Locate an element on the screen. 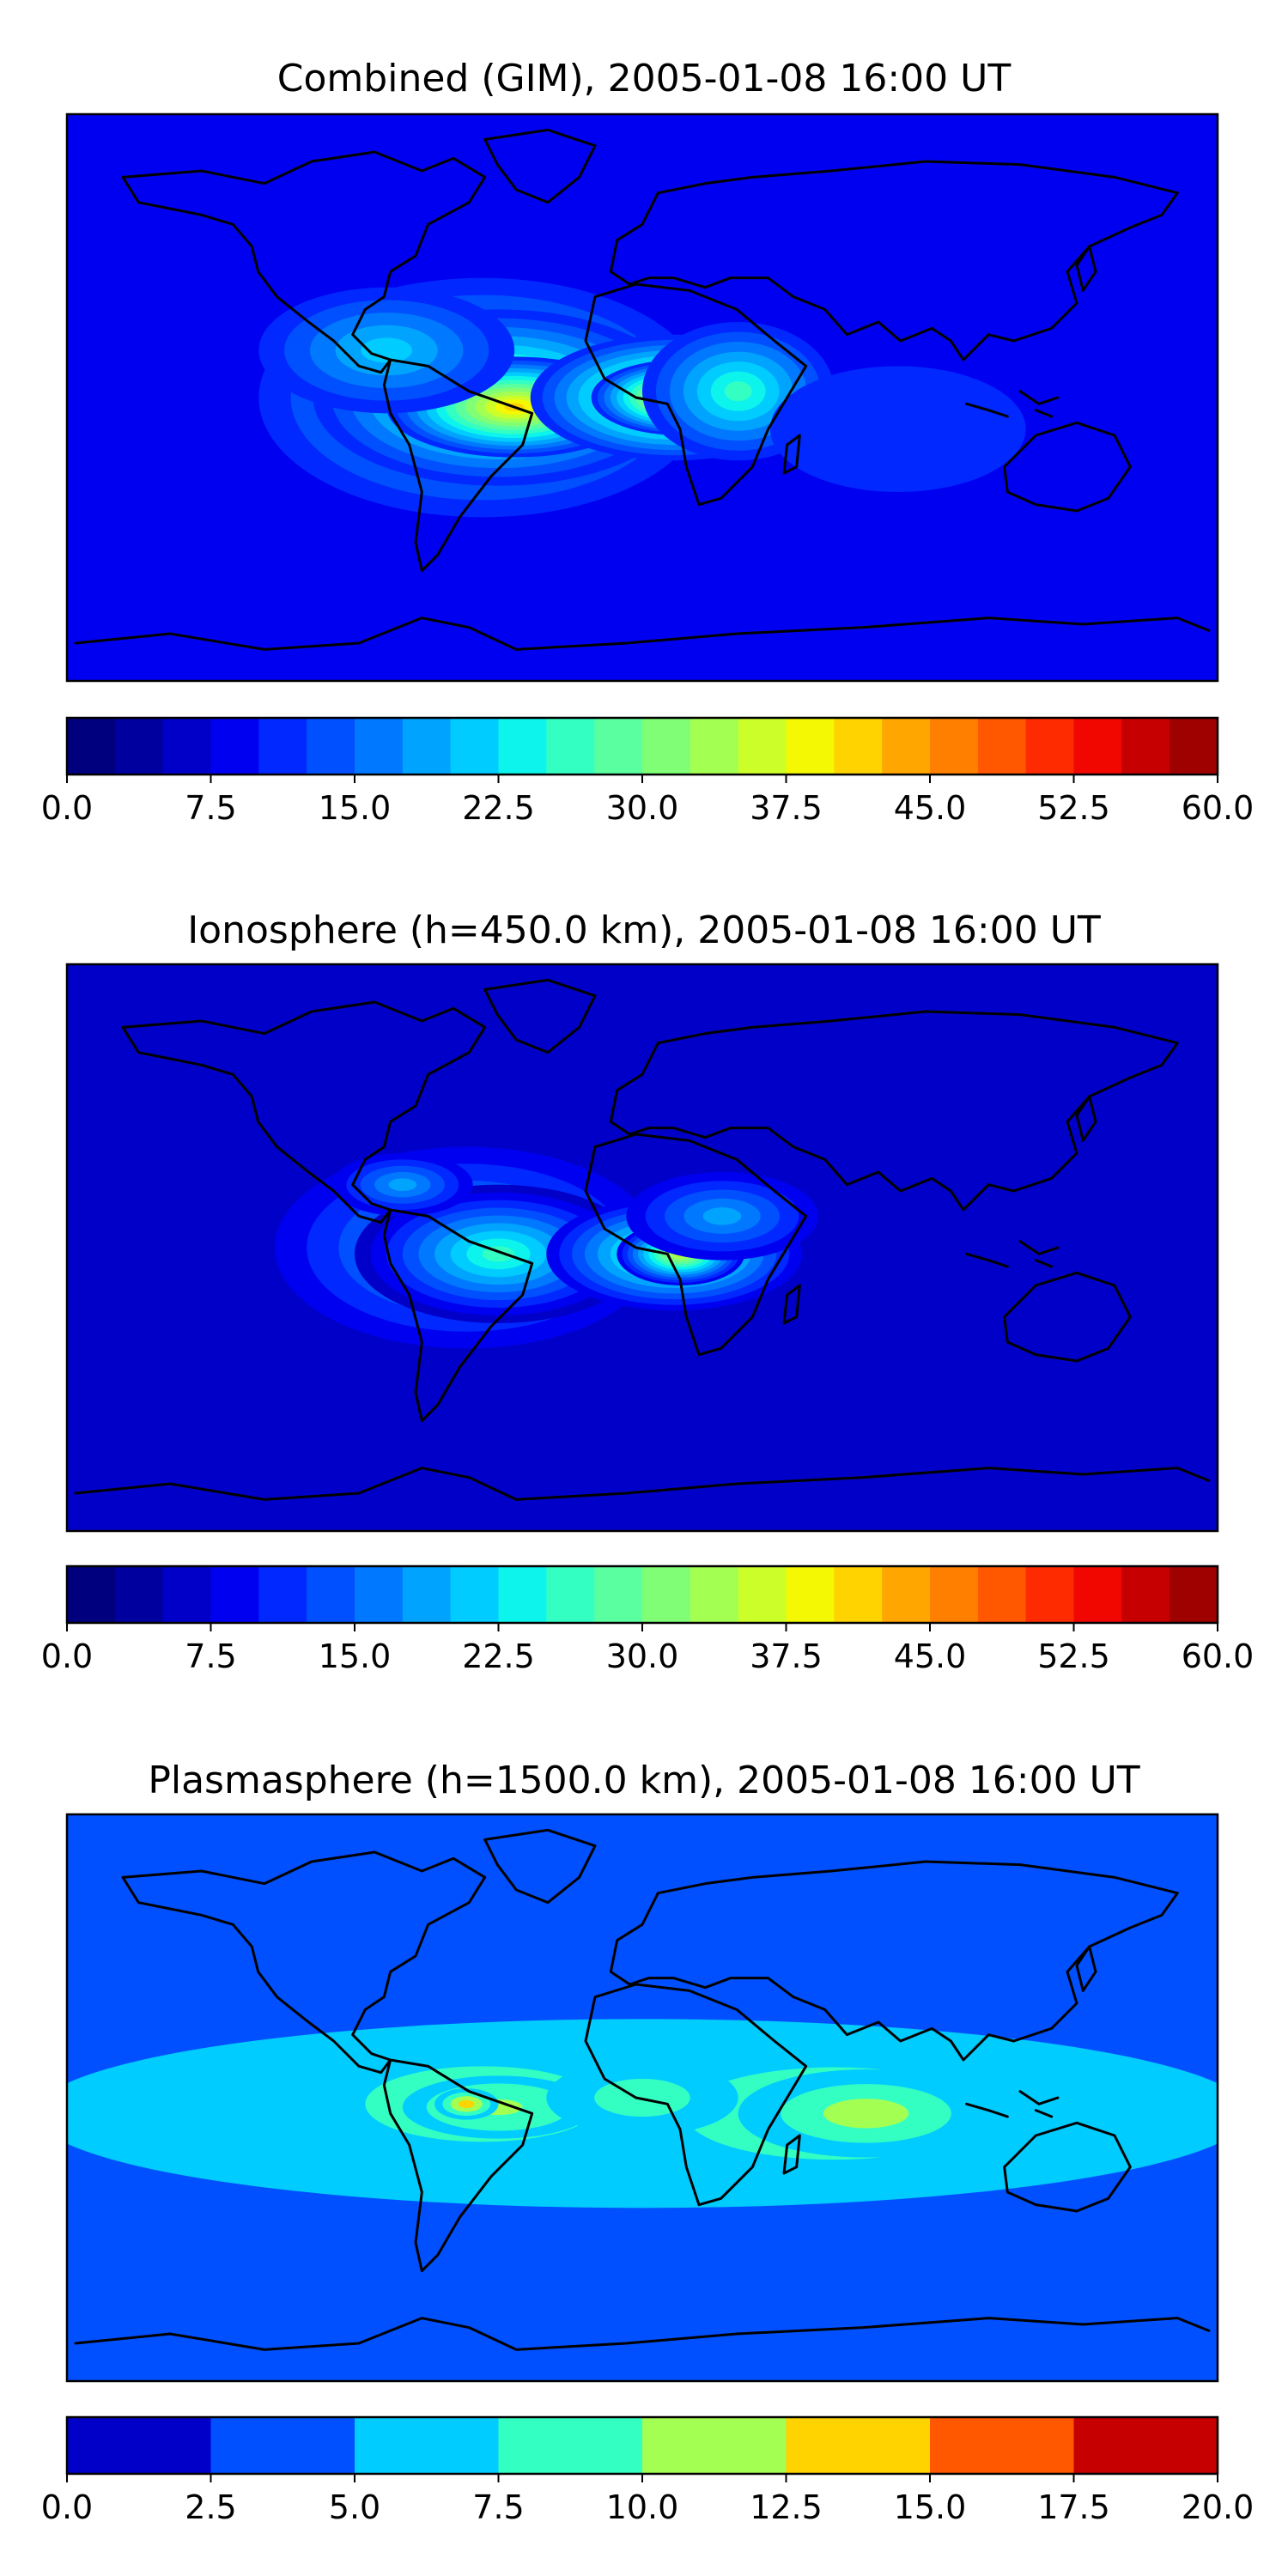 The height and width of the screenshot is (2576, 1288). colorbar-tick-label: 20.0 is located at coordinates (1218, 2507).